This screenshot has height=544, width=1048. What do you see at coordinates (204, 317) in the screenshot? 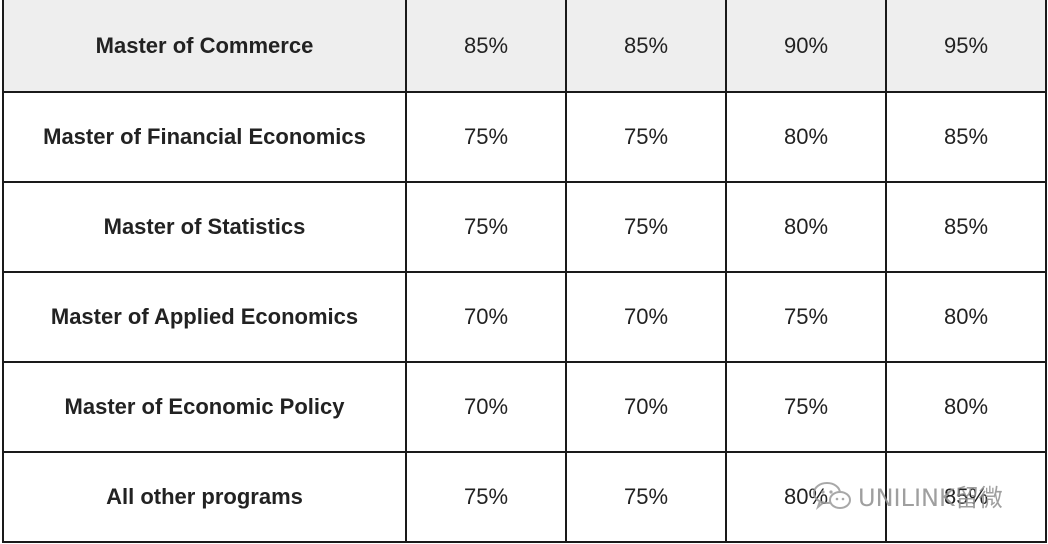
I see `program-name: Master of Applied Economics` at bounding box center [204, 317].